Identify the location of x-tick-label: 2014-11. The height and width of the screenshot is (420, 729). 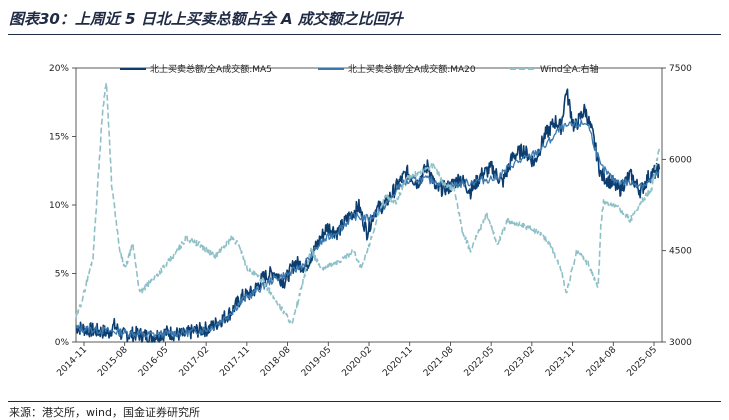
(72, 362).